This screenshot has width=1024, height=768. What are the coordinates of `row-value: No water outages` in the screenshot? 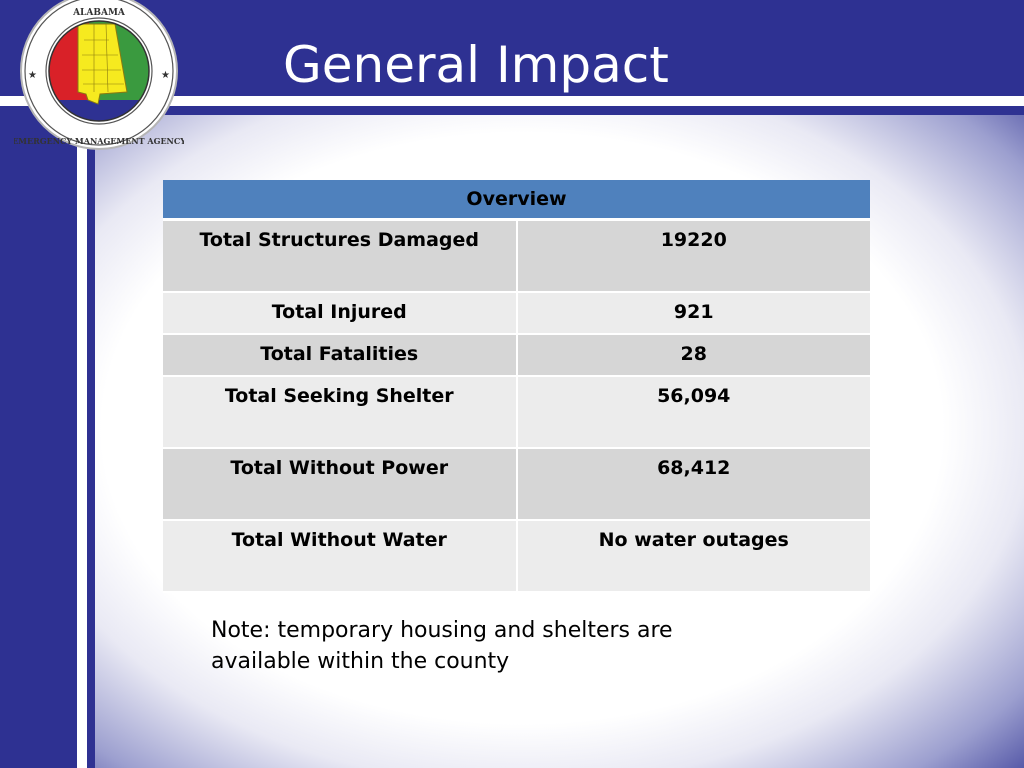 It's located at (692, 556).